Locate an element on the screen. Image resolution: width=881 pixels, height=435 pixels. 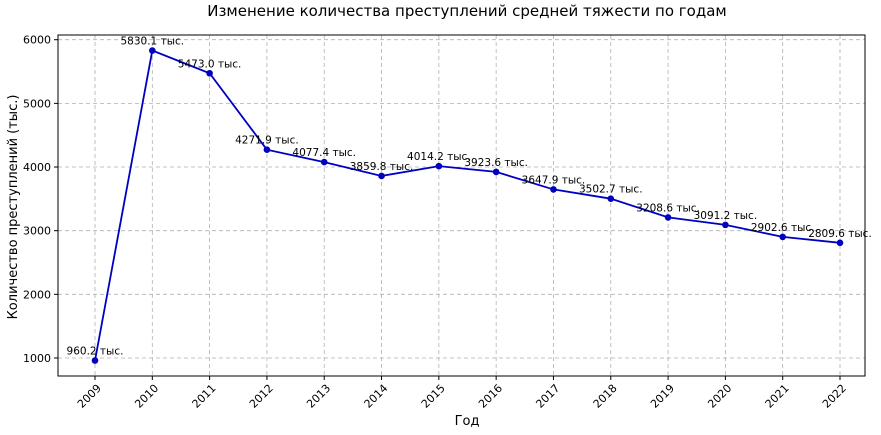
x-tick-label: 2016 is located at coordinates (490, 396).